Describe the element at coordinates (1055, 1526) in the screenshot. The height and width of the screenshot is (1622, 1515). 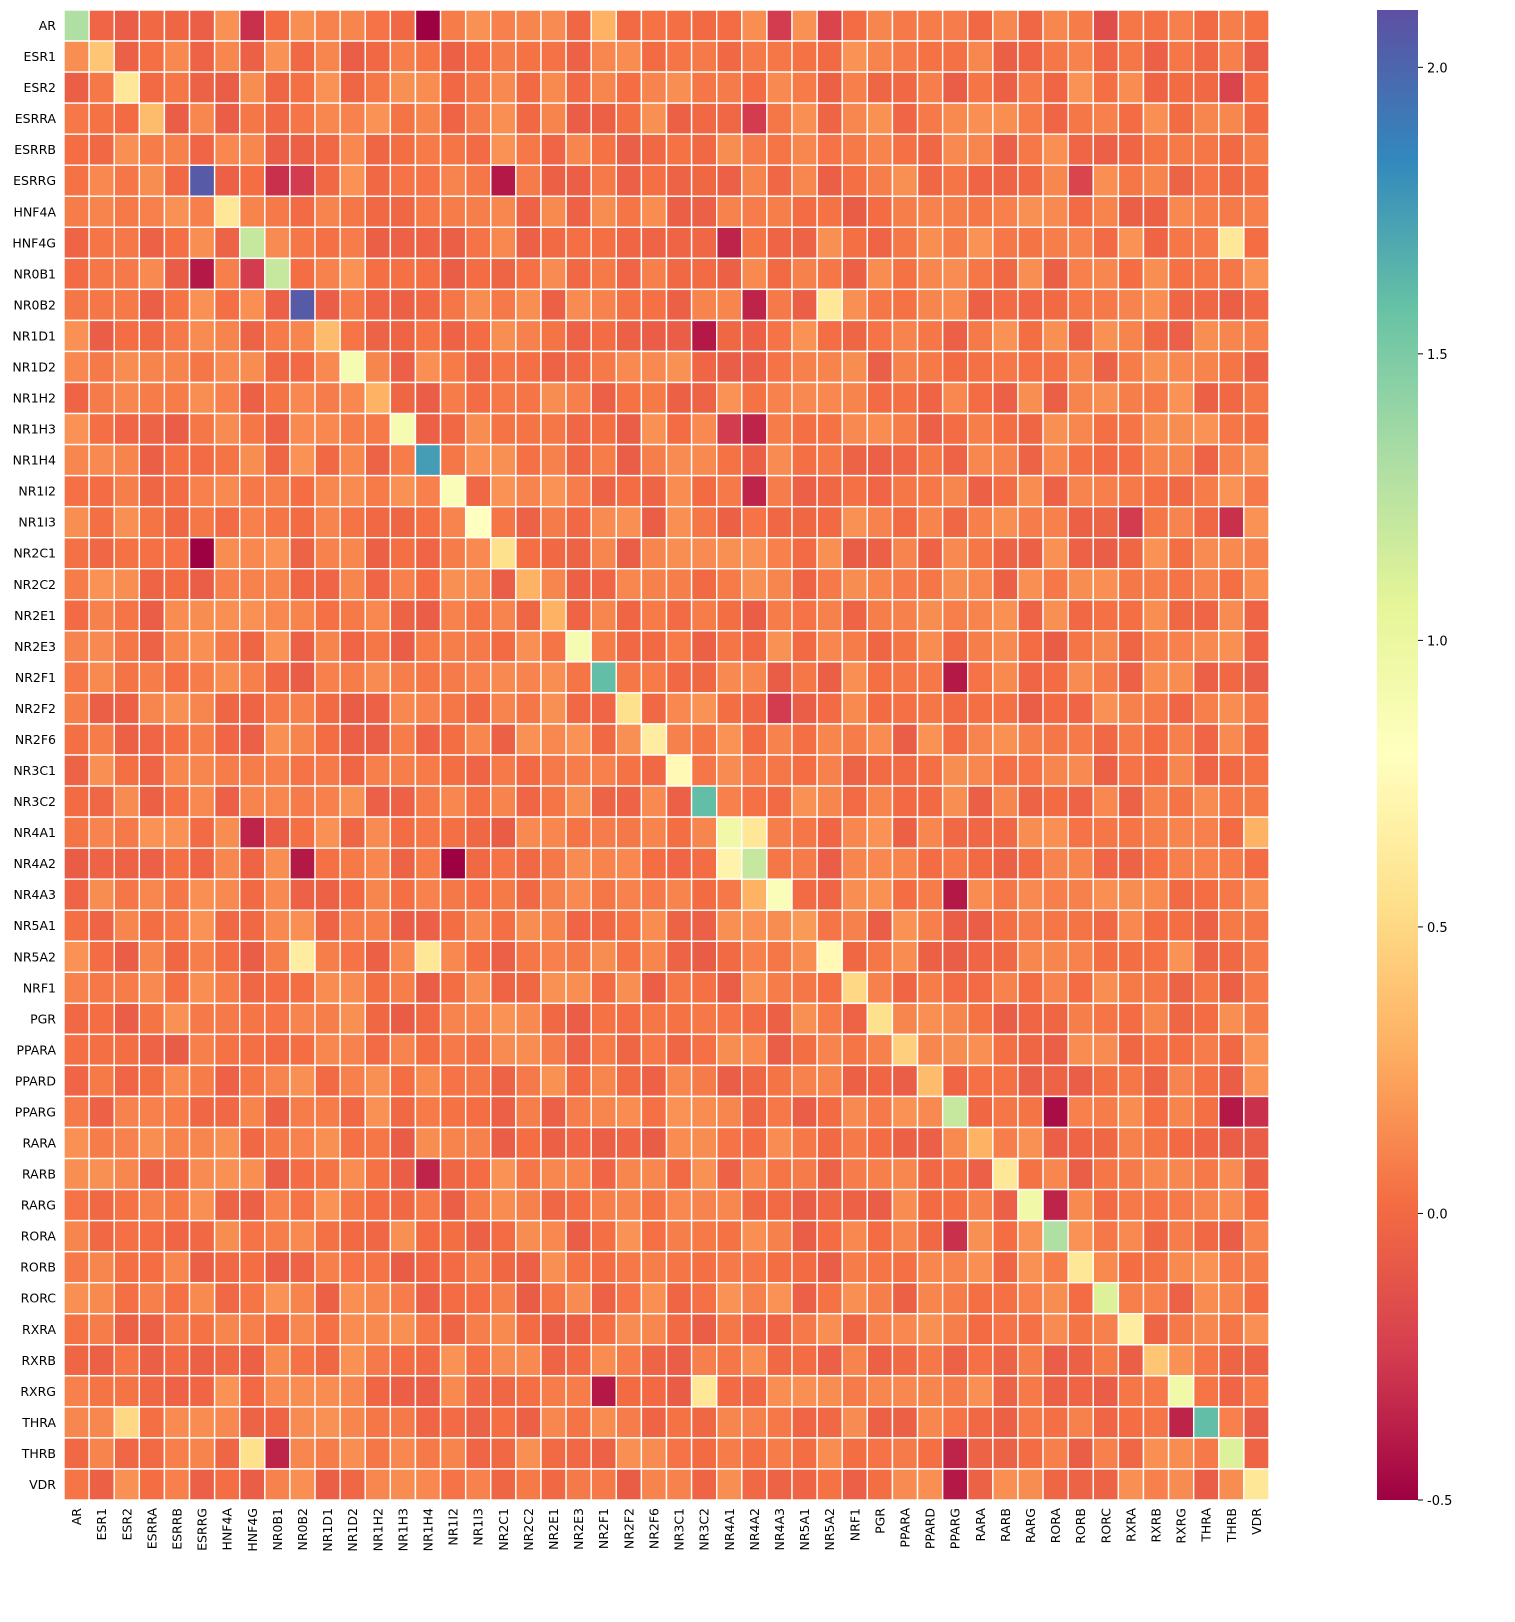
I see `x-tick-label: RORA` at that location.